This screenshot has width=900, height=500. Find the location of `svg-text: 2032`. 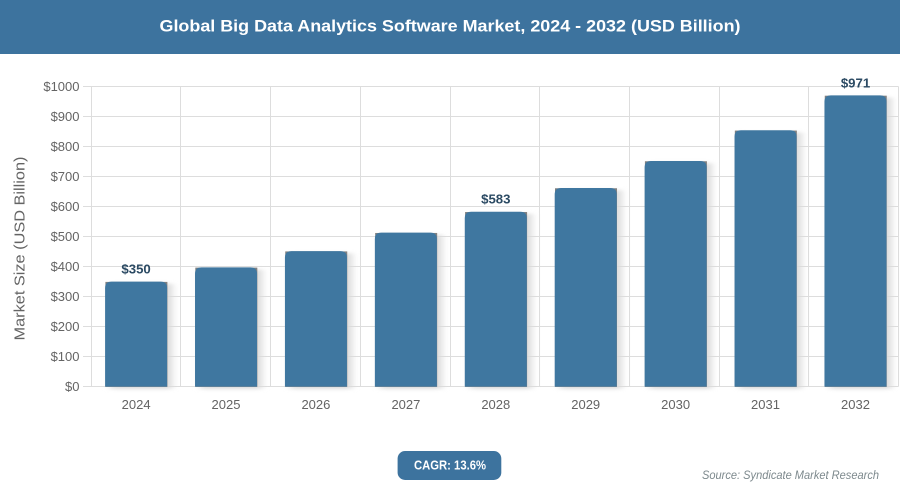

svg-text: 2032 is located at coordinates (855, 404).